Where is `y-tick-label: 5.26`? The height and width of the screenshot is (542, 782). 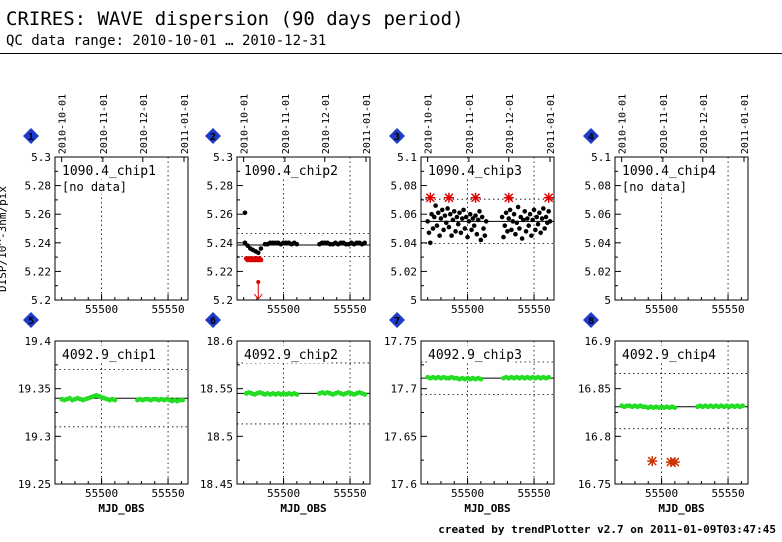
y-tick-label: 5.26 is located at coordinates (38, 214).